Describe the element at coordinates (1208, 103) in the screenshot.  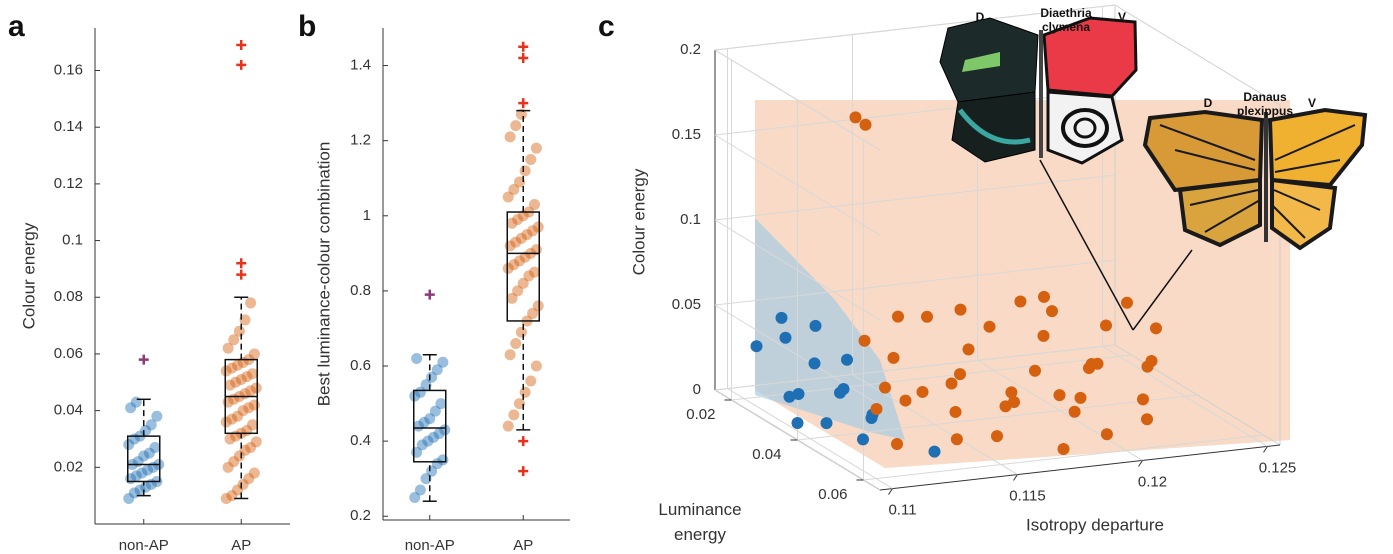
I see `annotation: D` at that location.